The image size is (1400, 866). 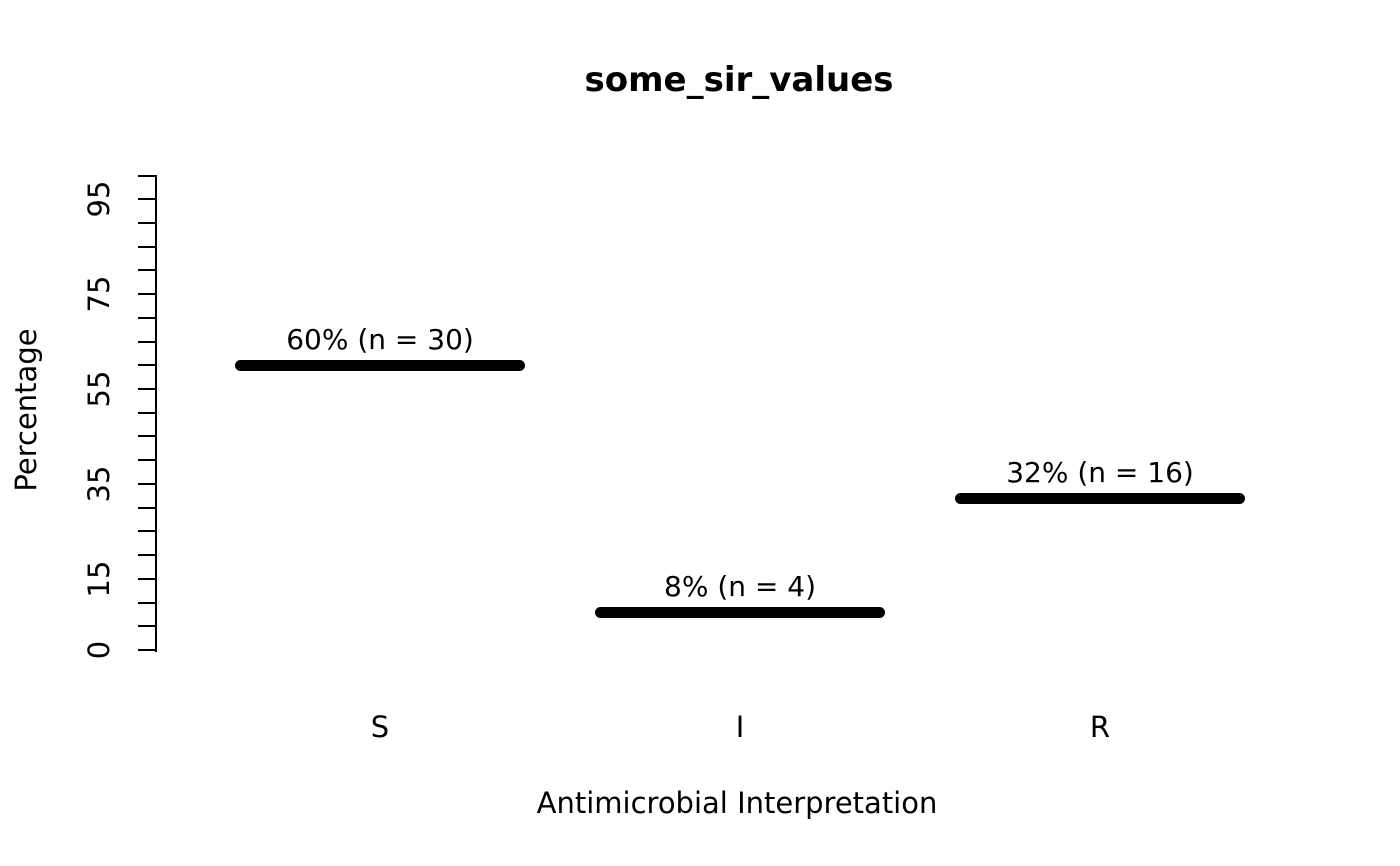 I want to click on x-axis-title: Antimicrobial Interpretation, so click(x=737, y=803).